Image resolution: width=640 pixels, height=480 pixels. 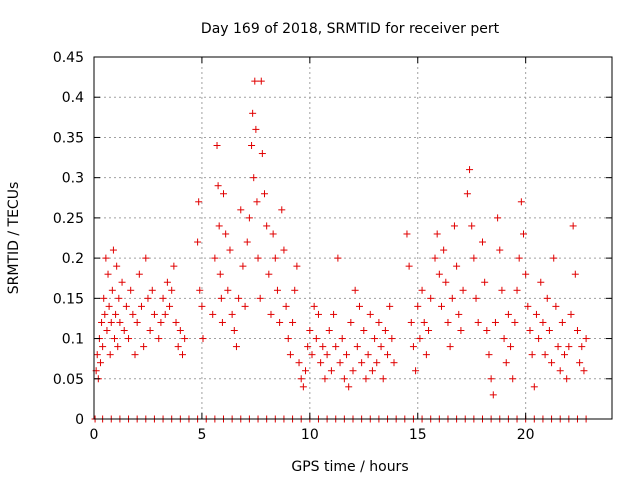 What do you see at coordinates (68, 138) in the screenshot?
I see `y-tick-label: 0.35` at bounding box center [68, 138].